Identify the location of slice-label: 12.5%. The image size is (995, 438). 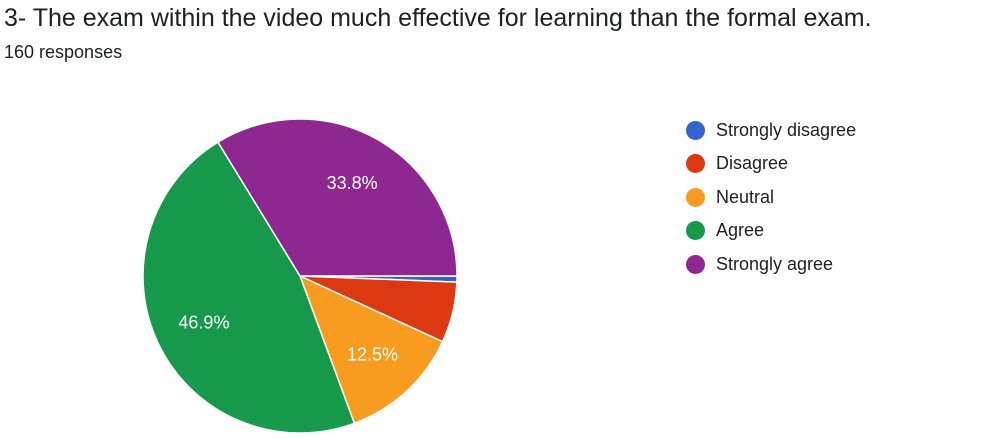
(372, 354).